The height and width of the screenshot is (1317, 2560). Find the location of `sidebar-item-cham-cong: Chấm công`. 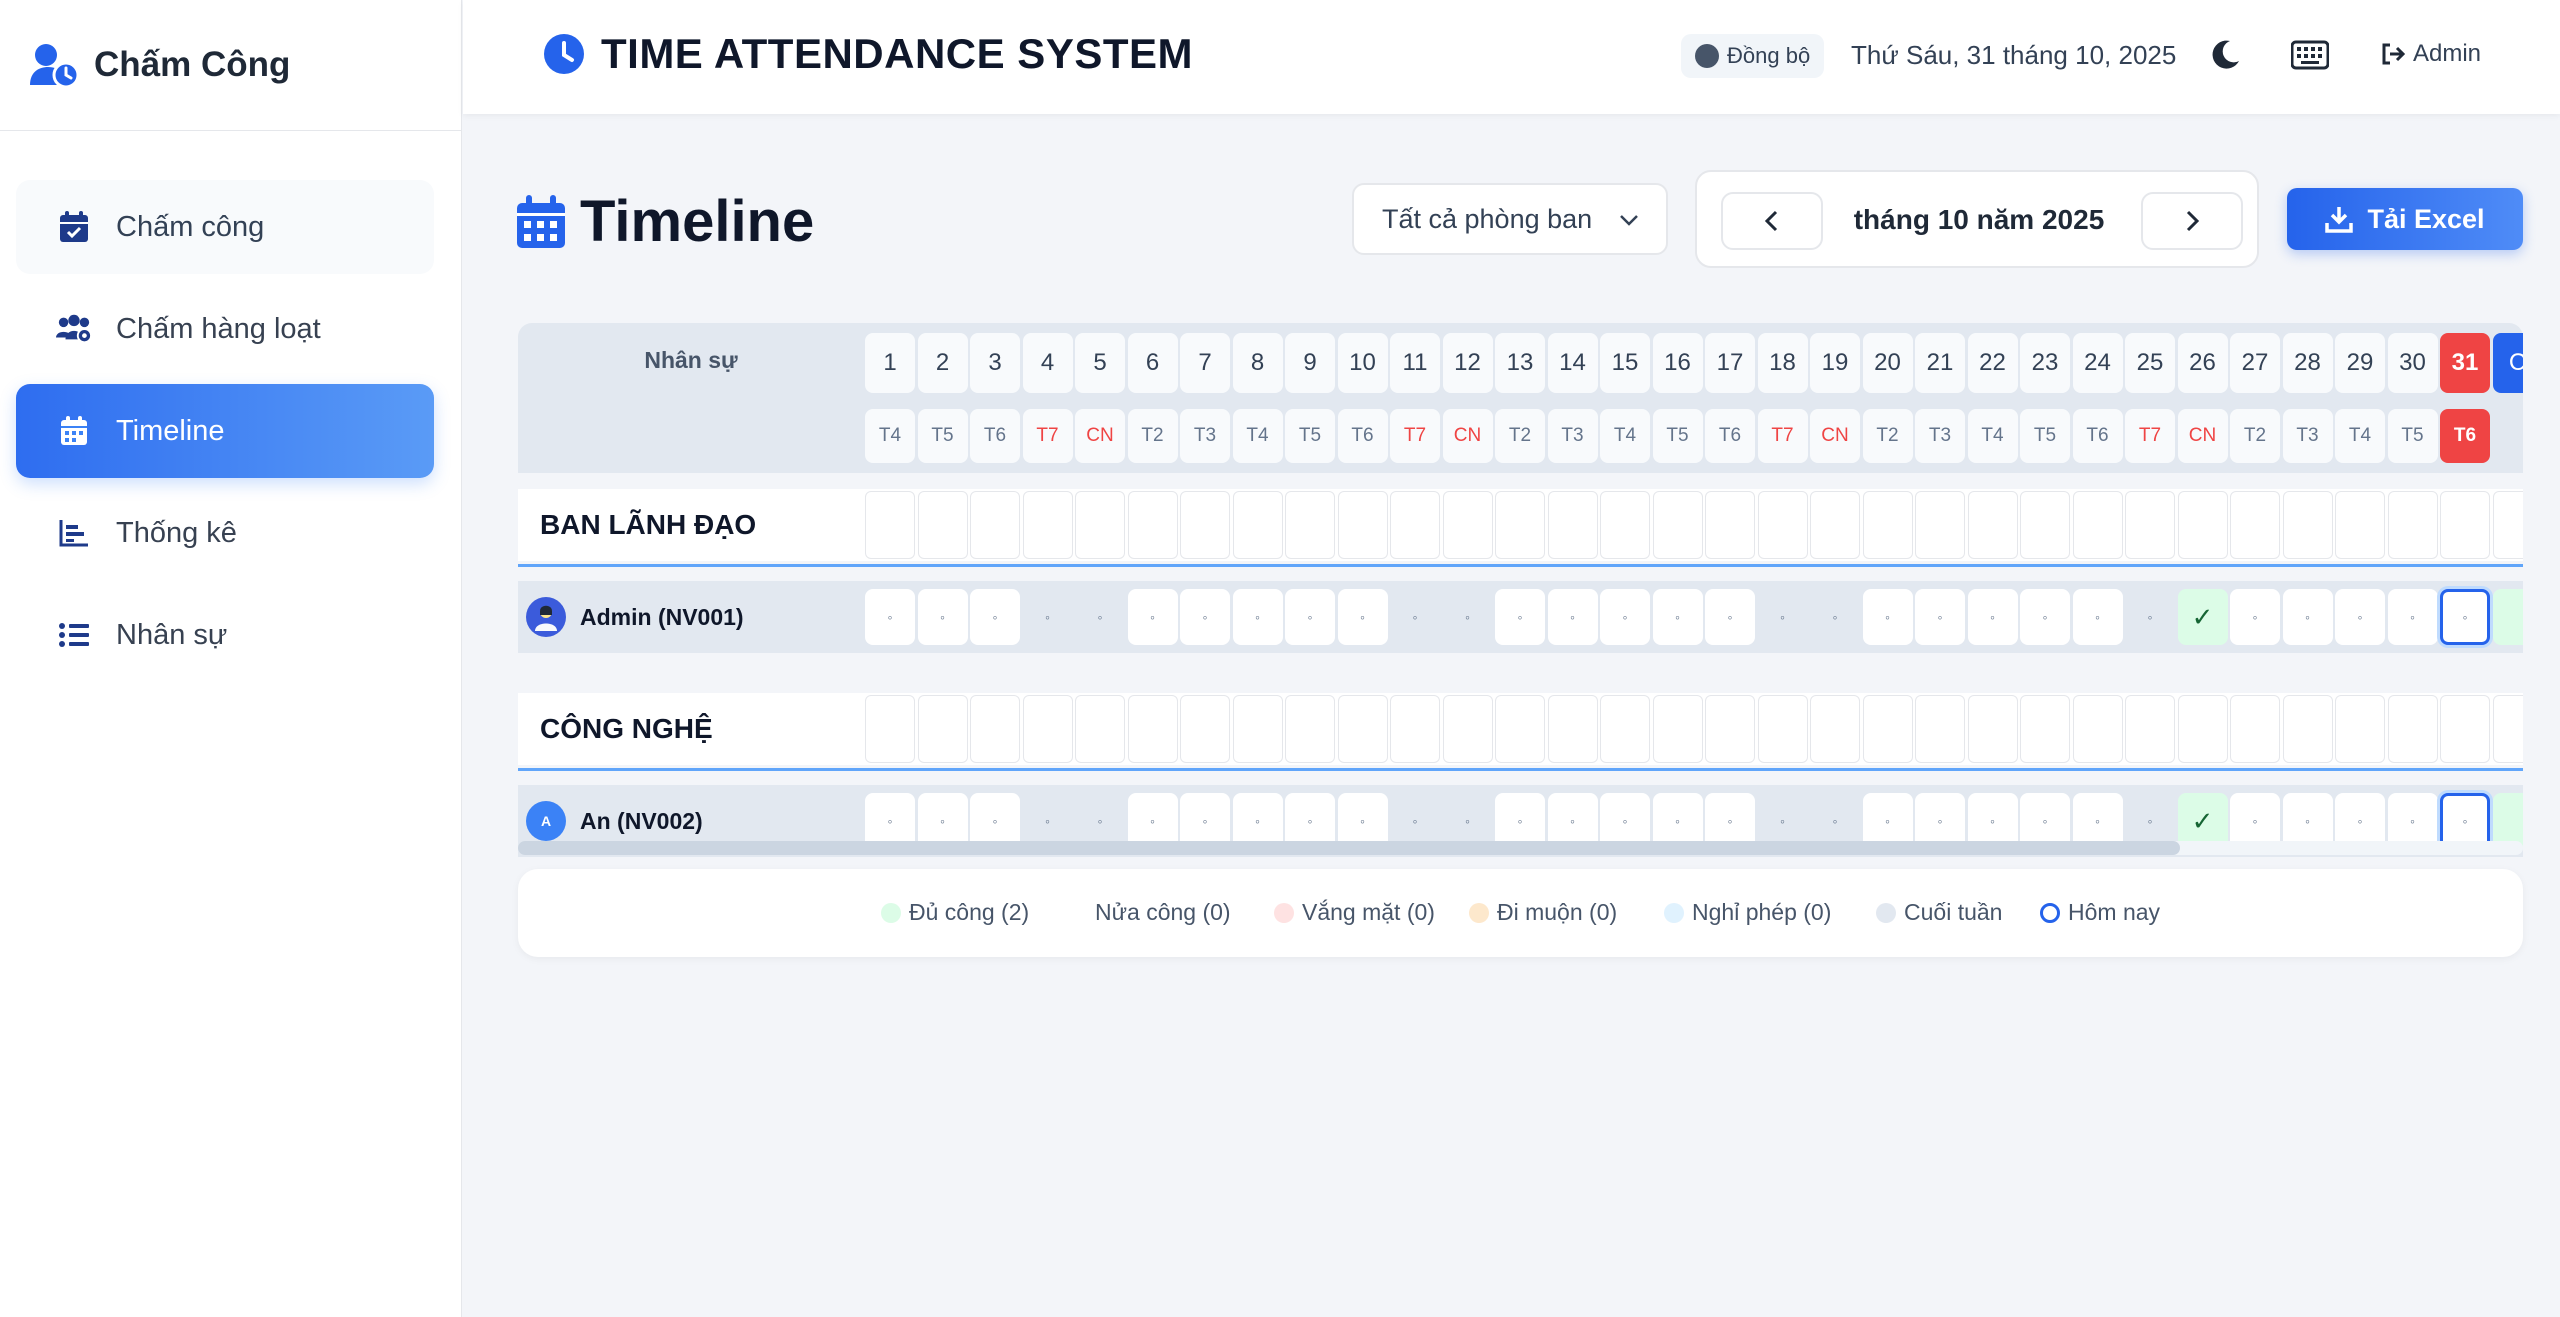

sidebar-item-cham-cong: Chấm công is located at coordinates (225, 227).